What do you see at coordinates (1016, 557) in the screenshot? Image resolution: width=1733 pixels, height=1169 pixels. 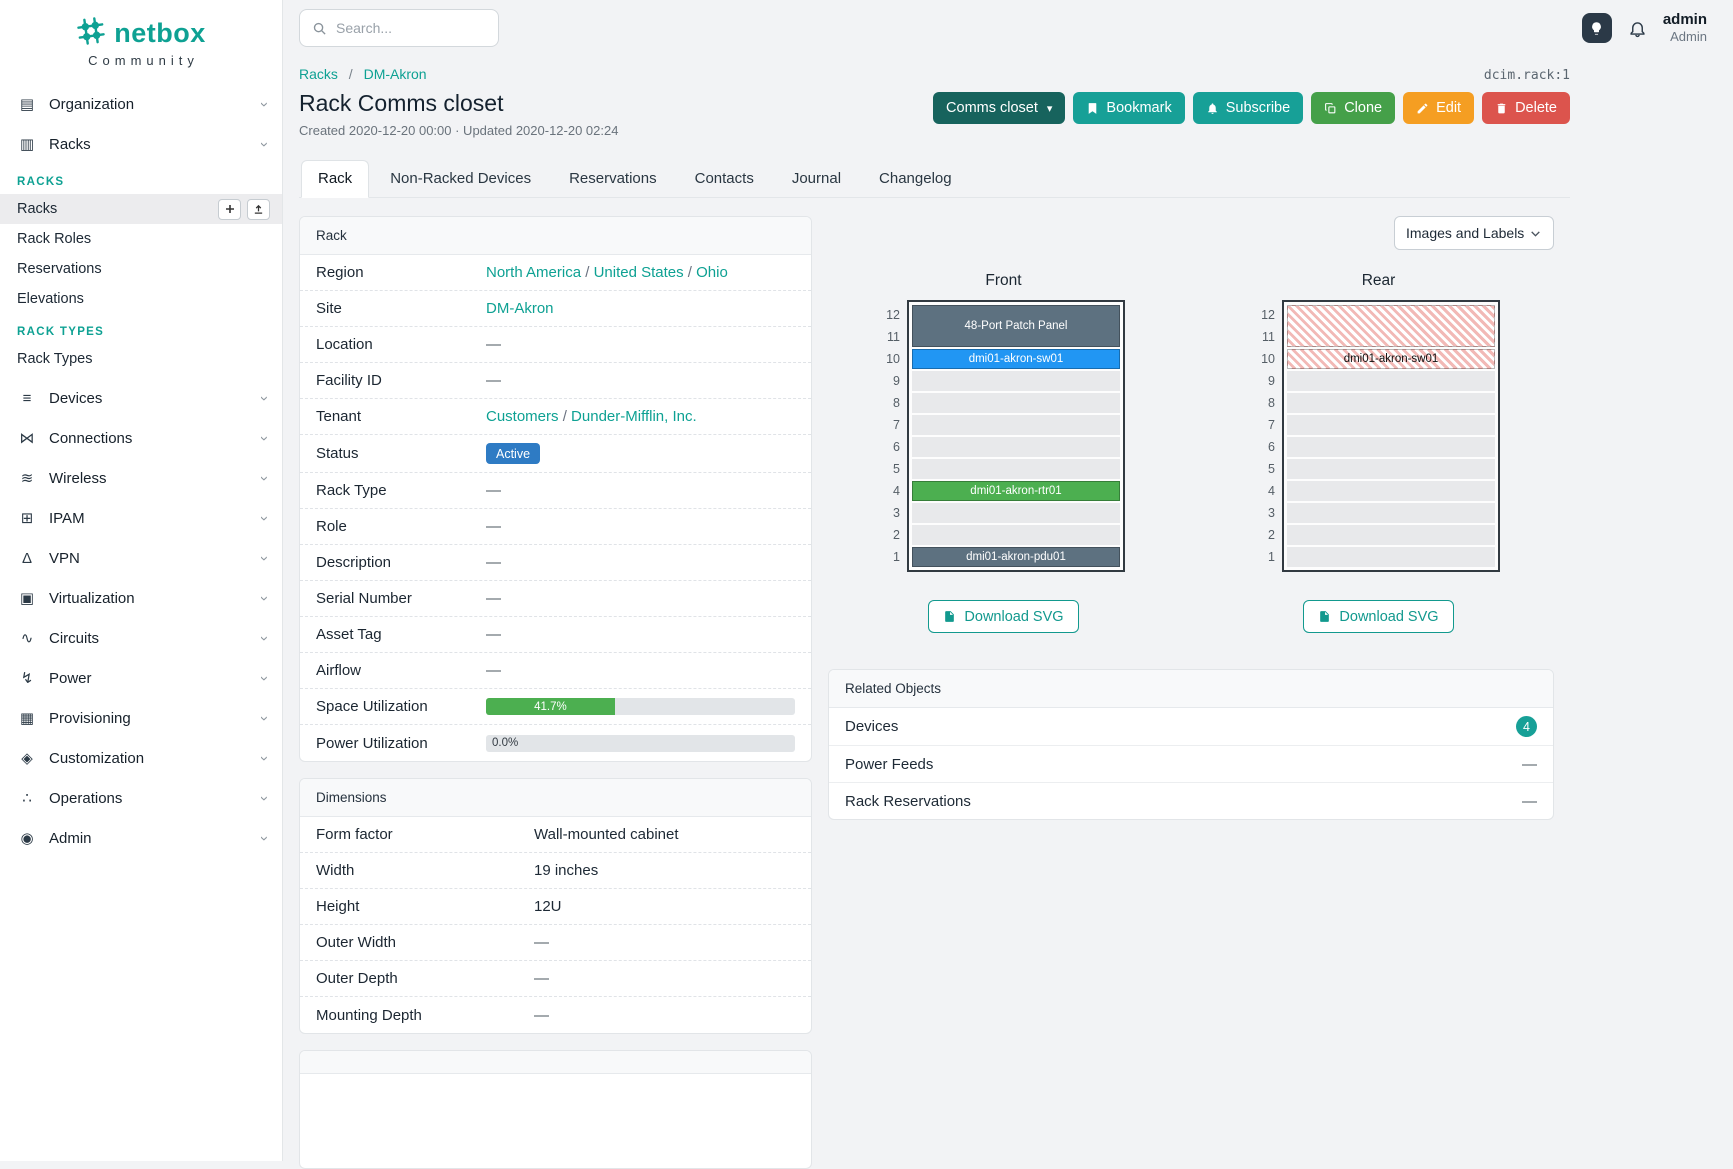 I see `rack-device-dmi01-akron-pdu01: dmi01-akron-pdu01` at bounding box center [1016, 557].